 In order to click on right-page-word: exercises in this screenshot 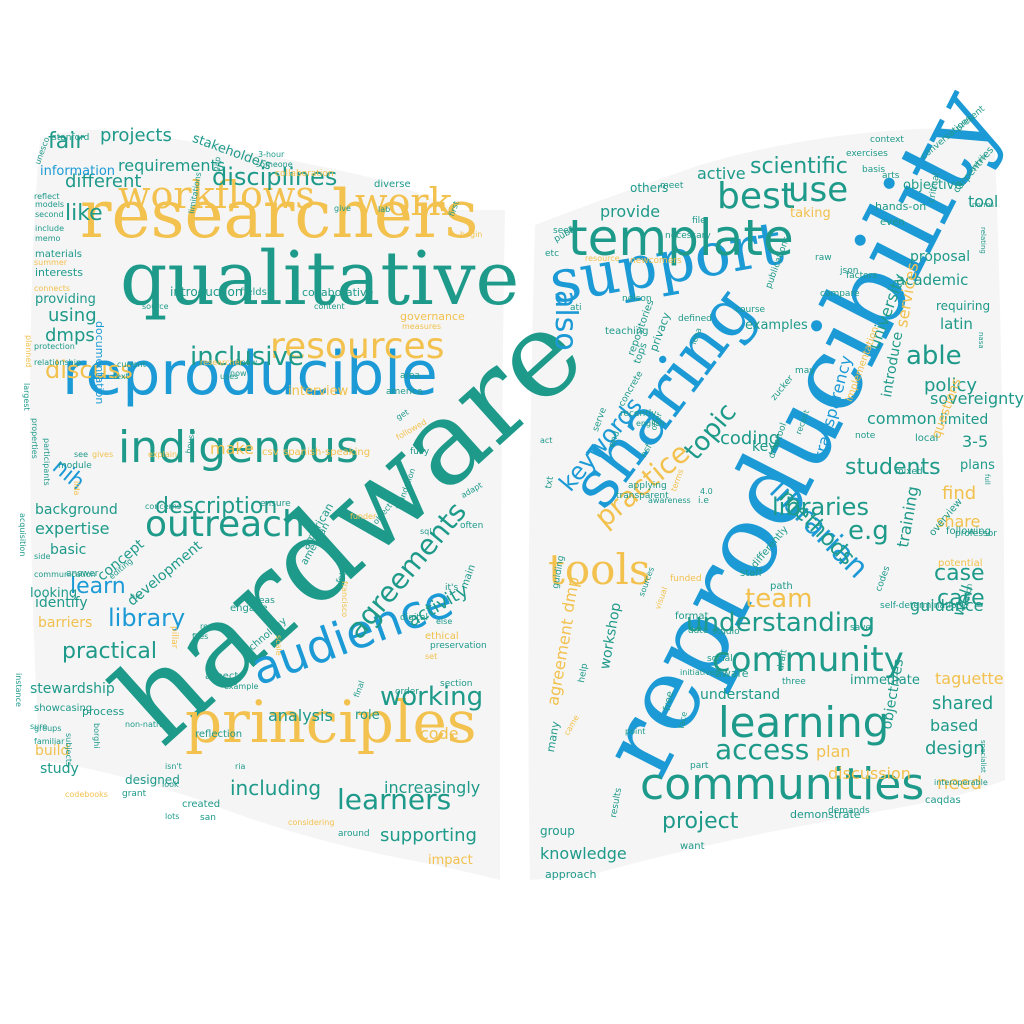, I will do `click(867, 154)`.